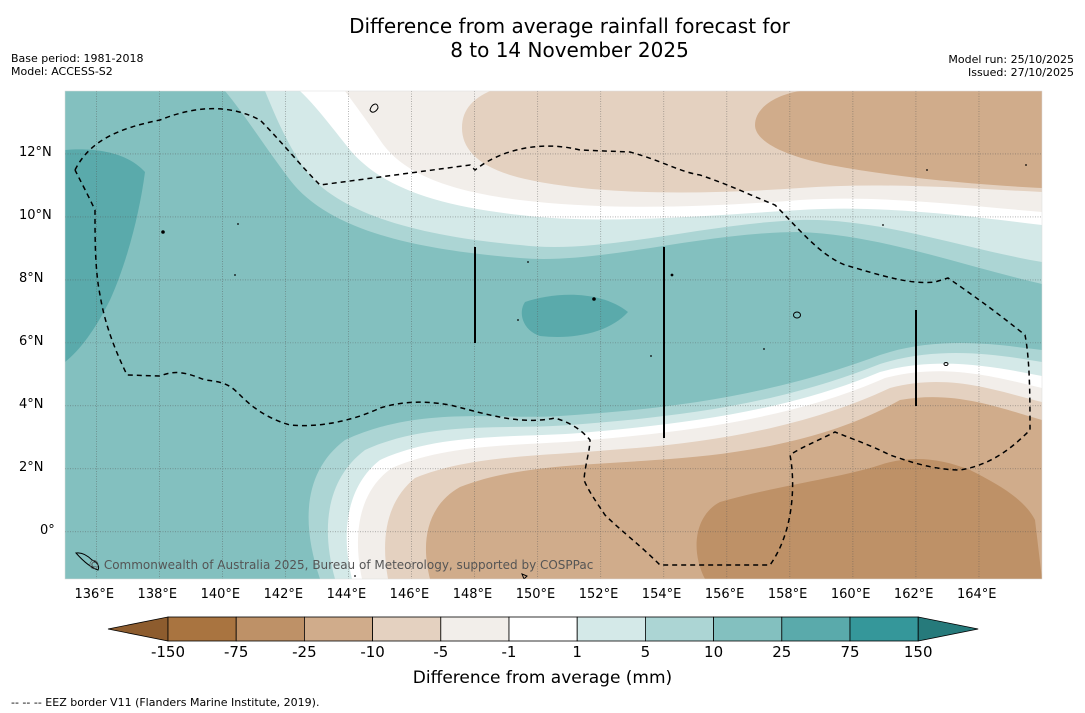 This screenshot has height=713, width=1085. Describe the element at coordinates (714, 652) in the screenshot. I see `colorbar-tick: 10` at that location.